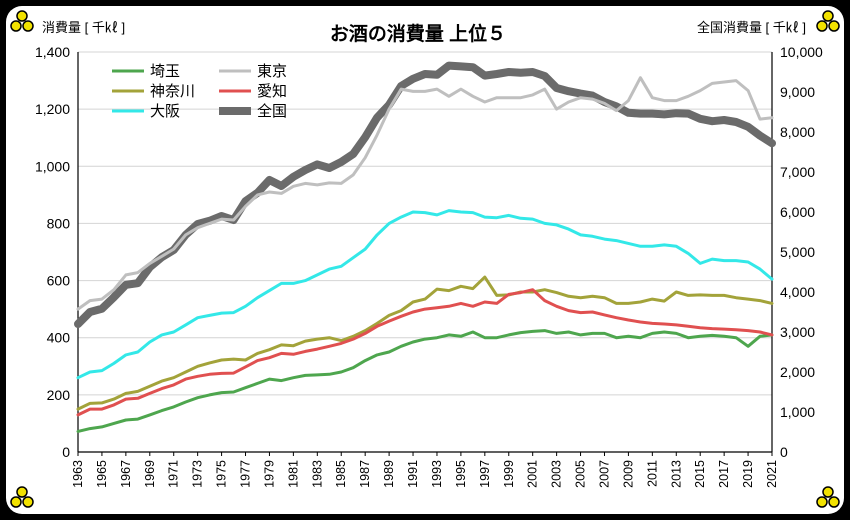  I want to click on x-tick-label: 1973, so click(198, 474).